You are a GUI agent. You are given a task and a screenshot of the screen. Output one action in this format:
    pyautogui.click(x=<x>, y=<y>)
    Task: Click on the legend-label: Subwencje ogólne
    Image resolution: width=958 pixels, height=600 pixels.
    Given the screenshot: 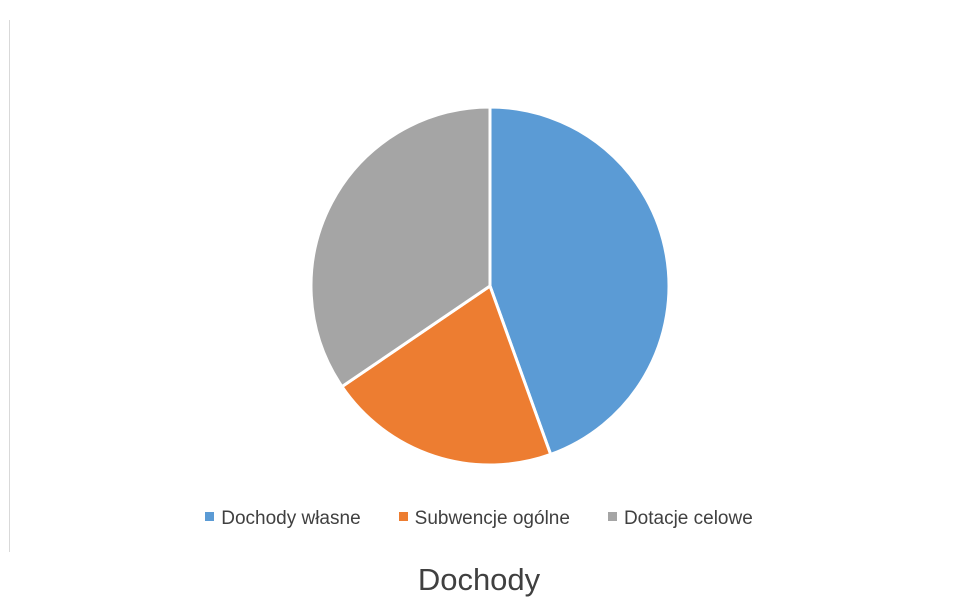 What is the action you would take?
    pyautogui.click(x=492, y=518)
    